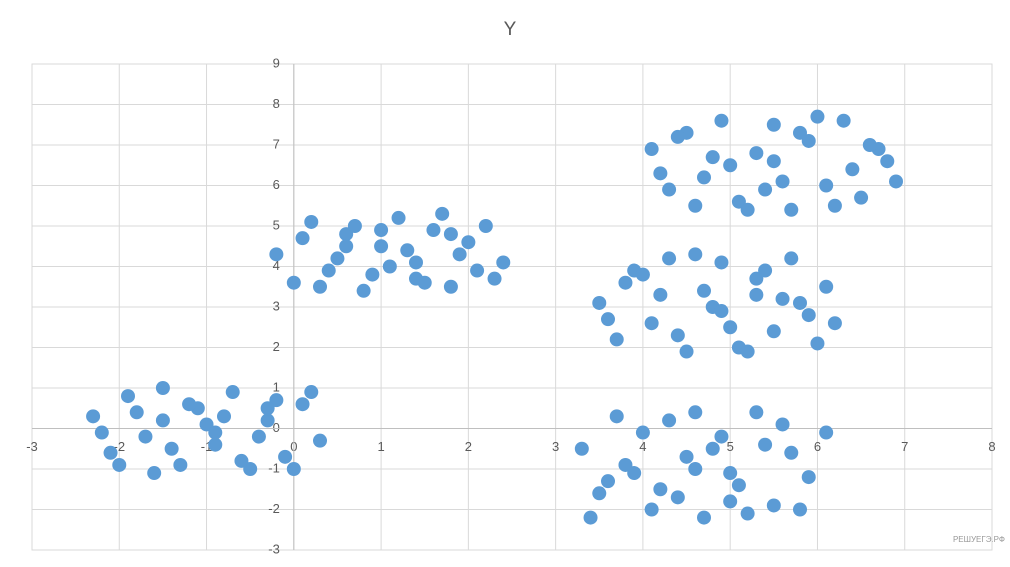  I want to click on x-tick-label: 3, so click(555, 446).